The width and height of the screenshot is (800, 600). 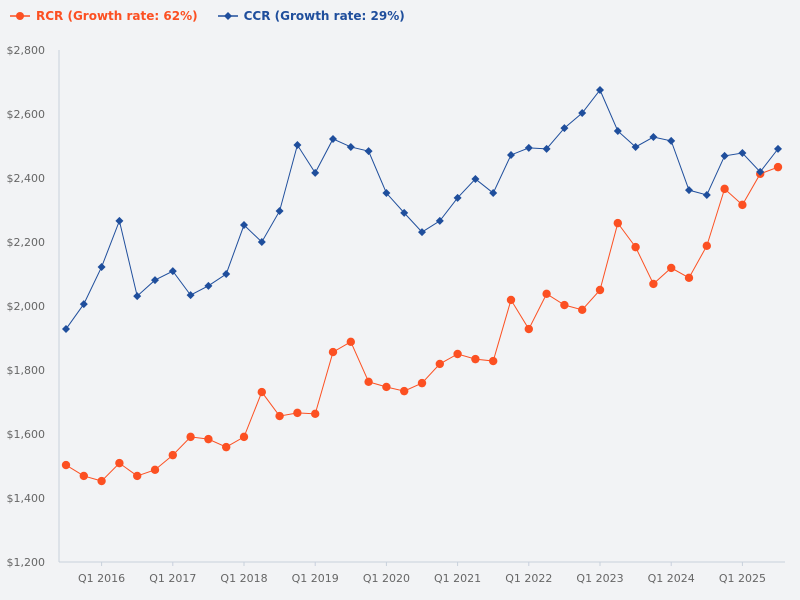 I want to click on y-tick-label: $1,600, so click(x=26, y=434).